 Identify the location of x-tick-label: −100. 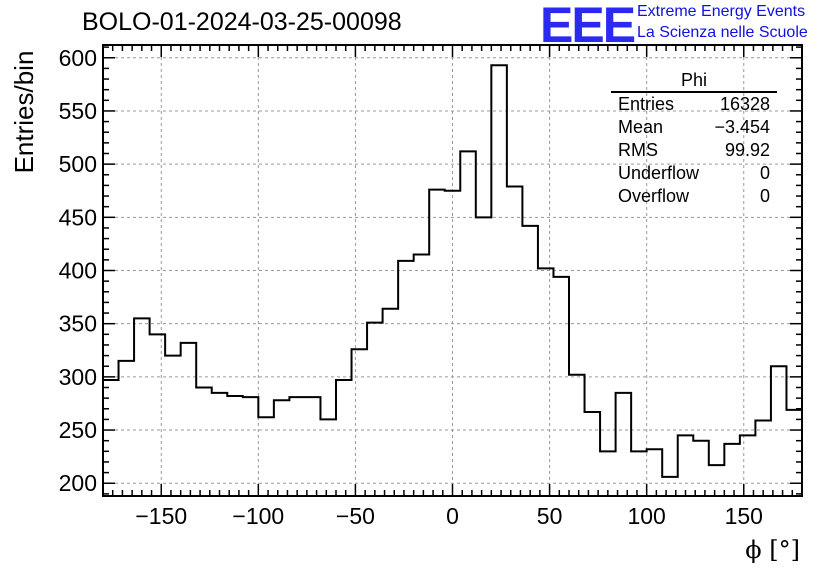
(258, 516).